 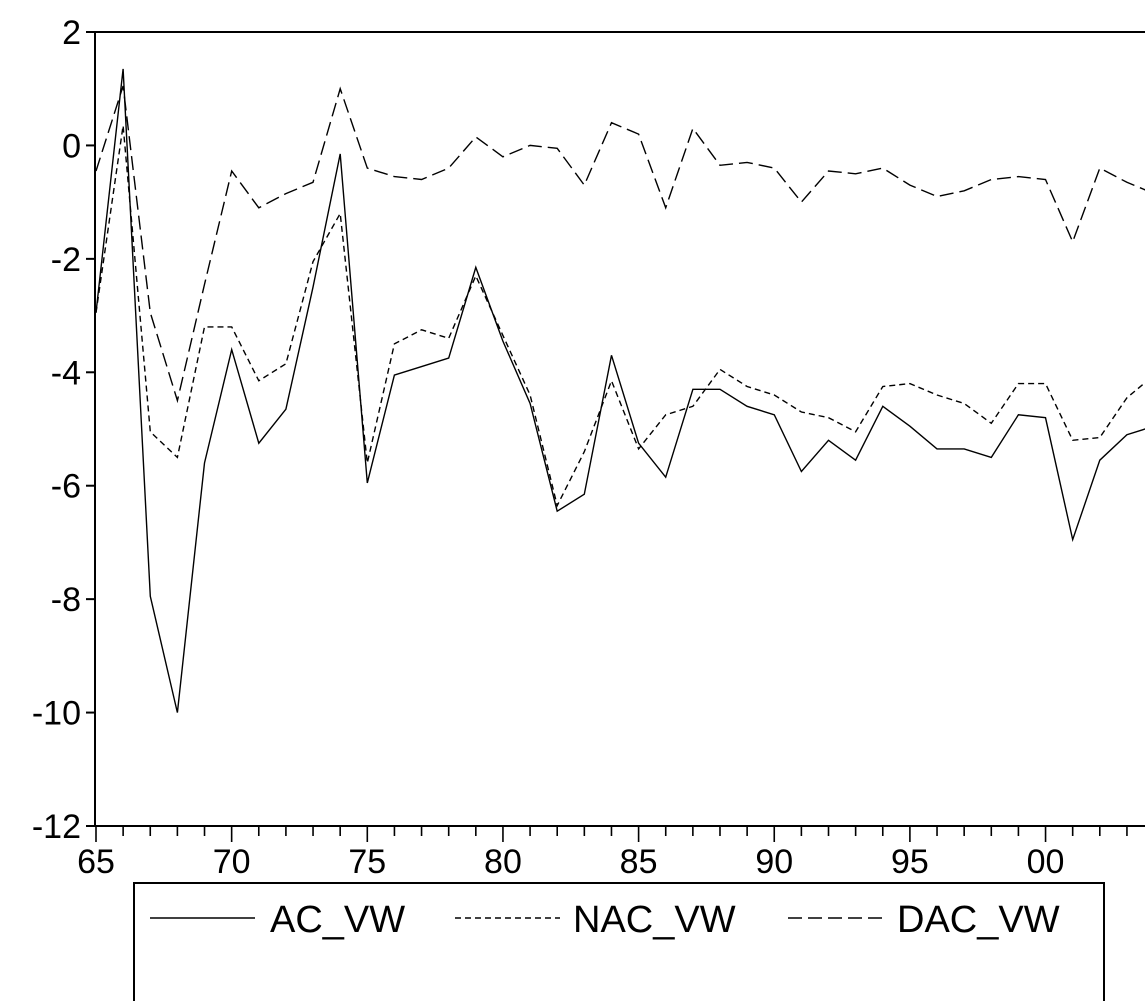 What do you see at coordinates (602, 853) in the screenshot?
I see `x-axis: 65 70 75 80 85 90 95 00` at bounding box center [602, 853].